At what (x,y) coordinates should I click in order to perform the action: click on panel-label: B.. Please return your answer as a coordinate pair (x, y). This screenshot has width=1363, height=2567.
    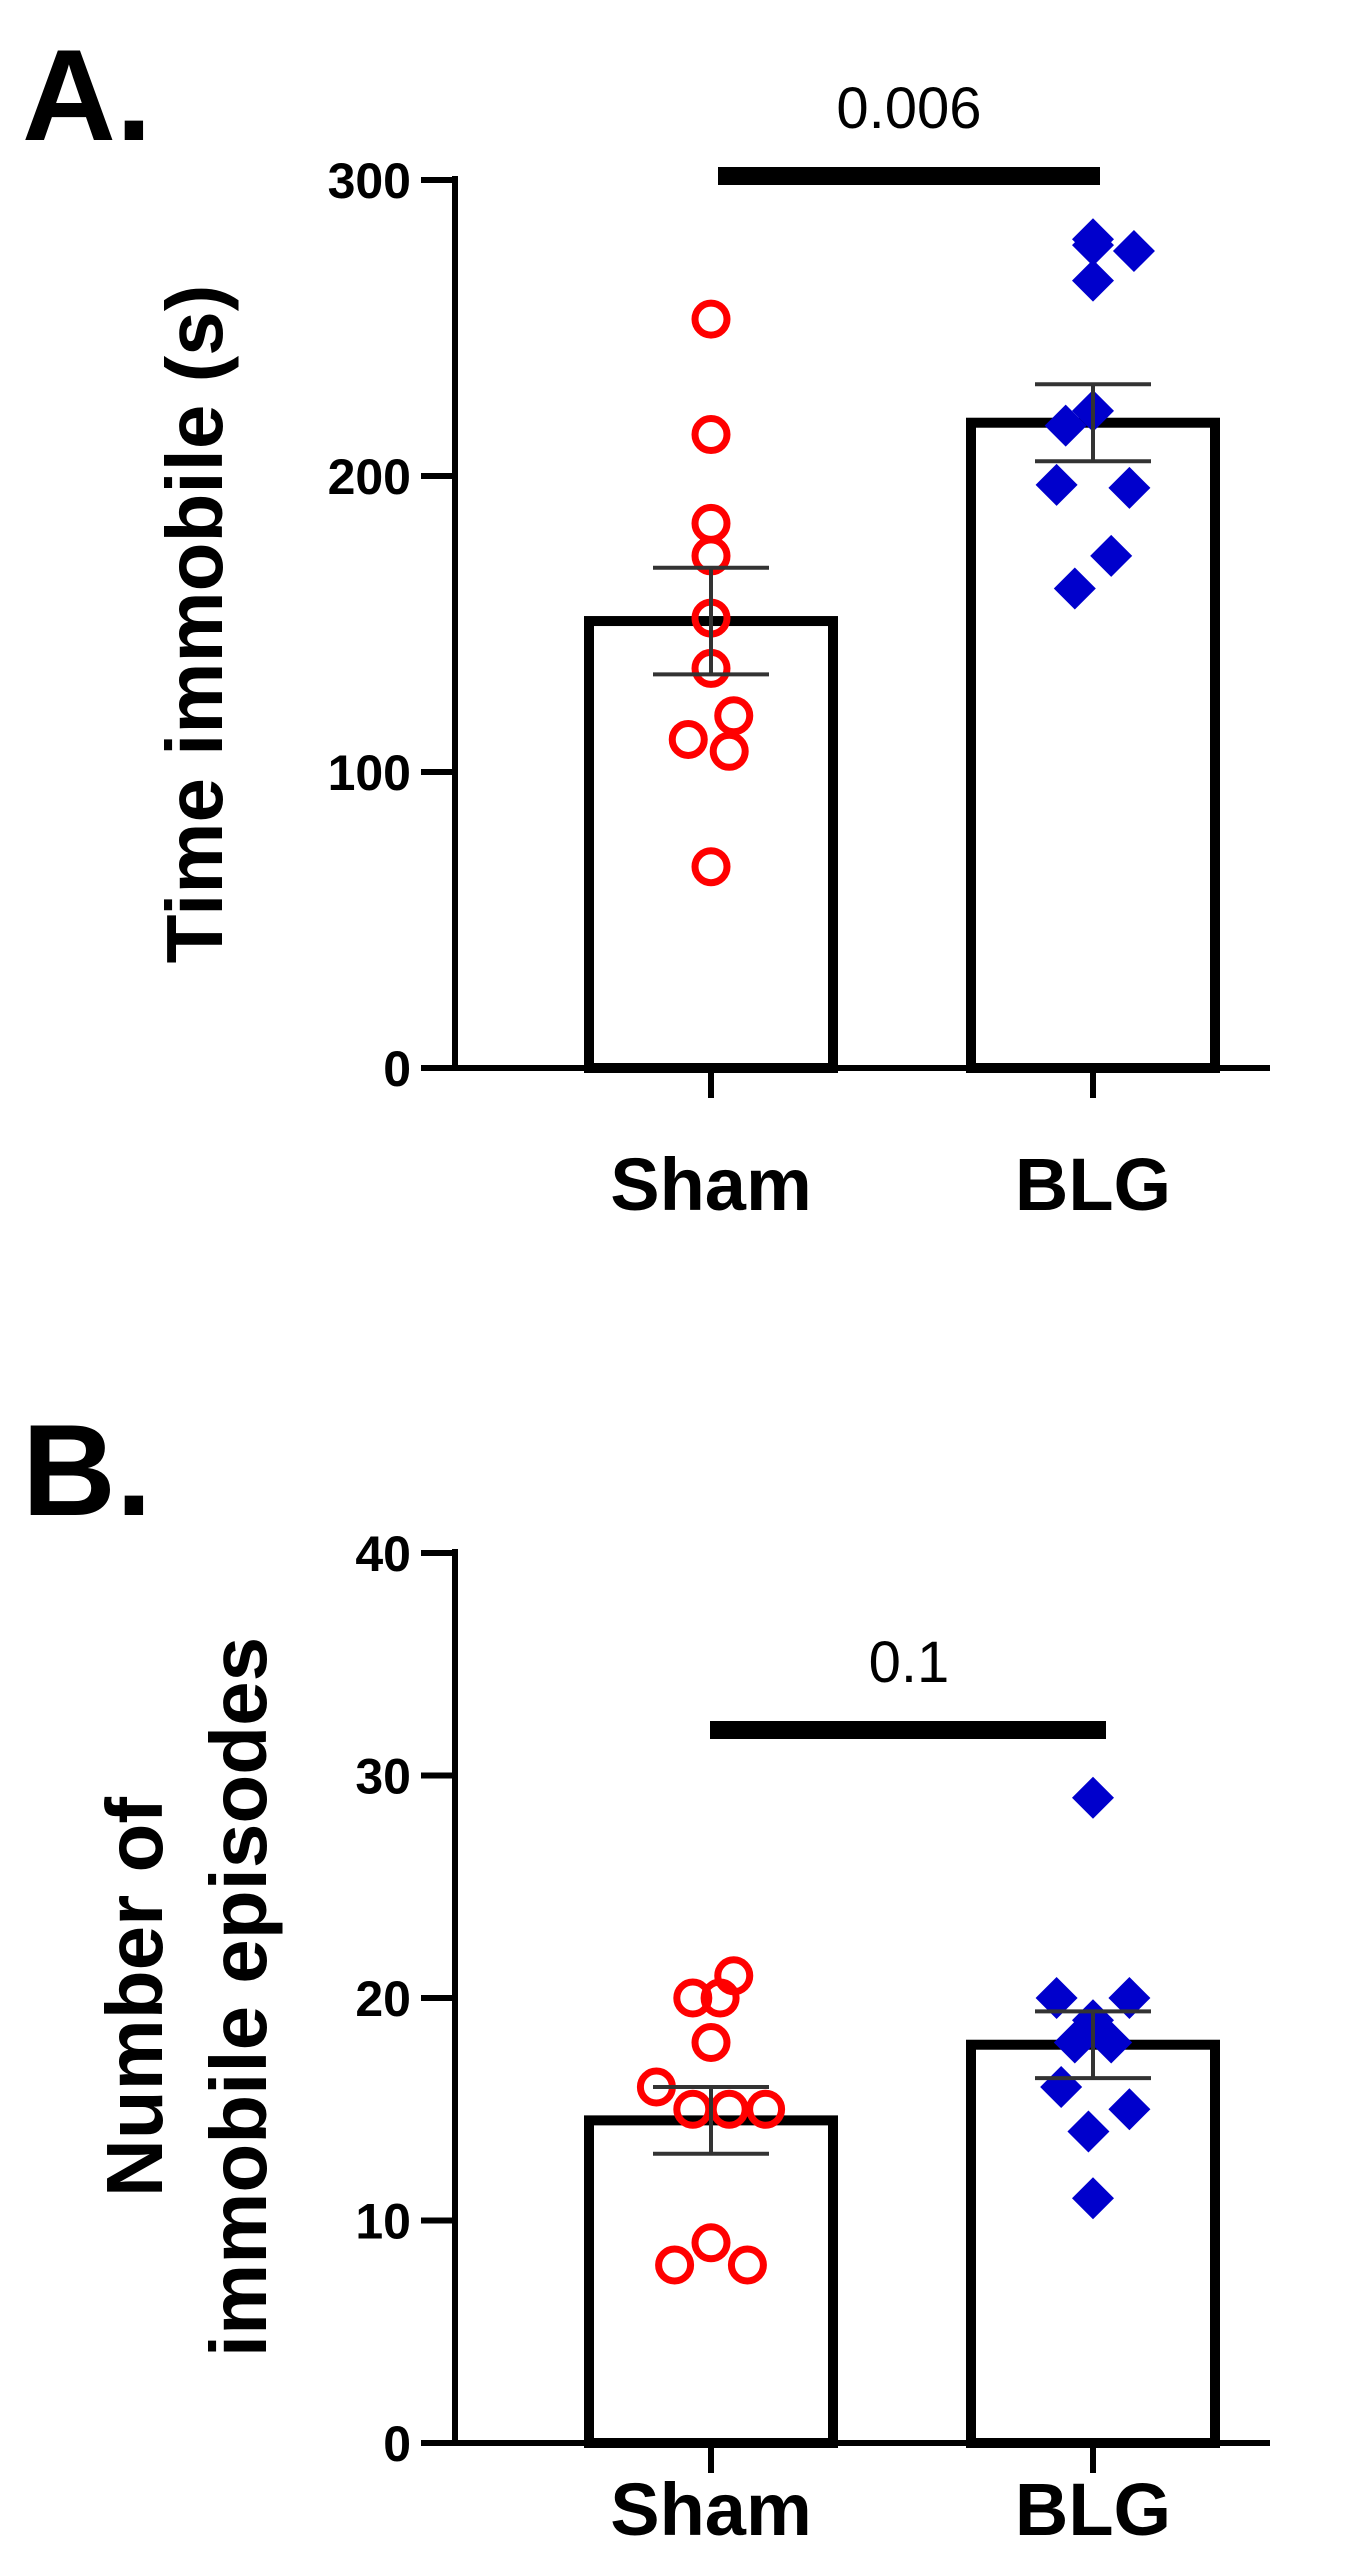
    Looking at the image, I should click on (87, 1470).